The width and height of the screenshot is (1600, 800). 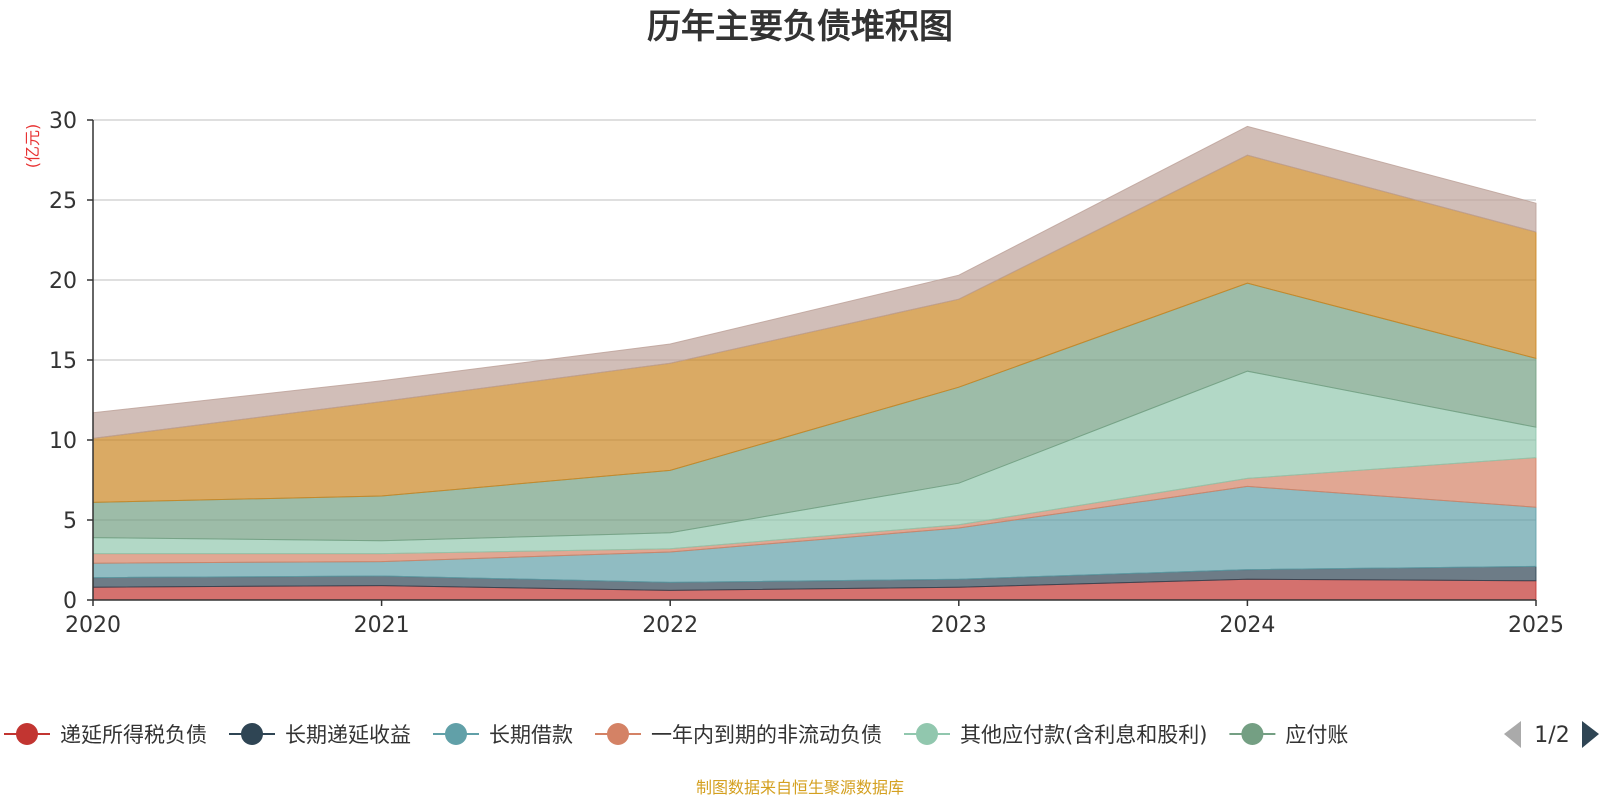 I want to click on y-axis-ticks: 0 5 10 15 20 25 30, so click(x=71, y=361).